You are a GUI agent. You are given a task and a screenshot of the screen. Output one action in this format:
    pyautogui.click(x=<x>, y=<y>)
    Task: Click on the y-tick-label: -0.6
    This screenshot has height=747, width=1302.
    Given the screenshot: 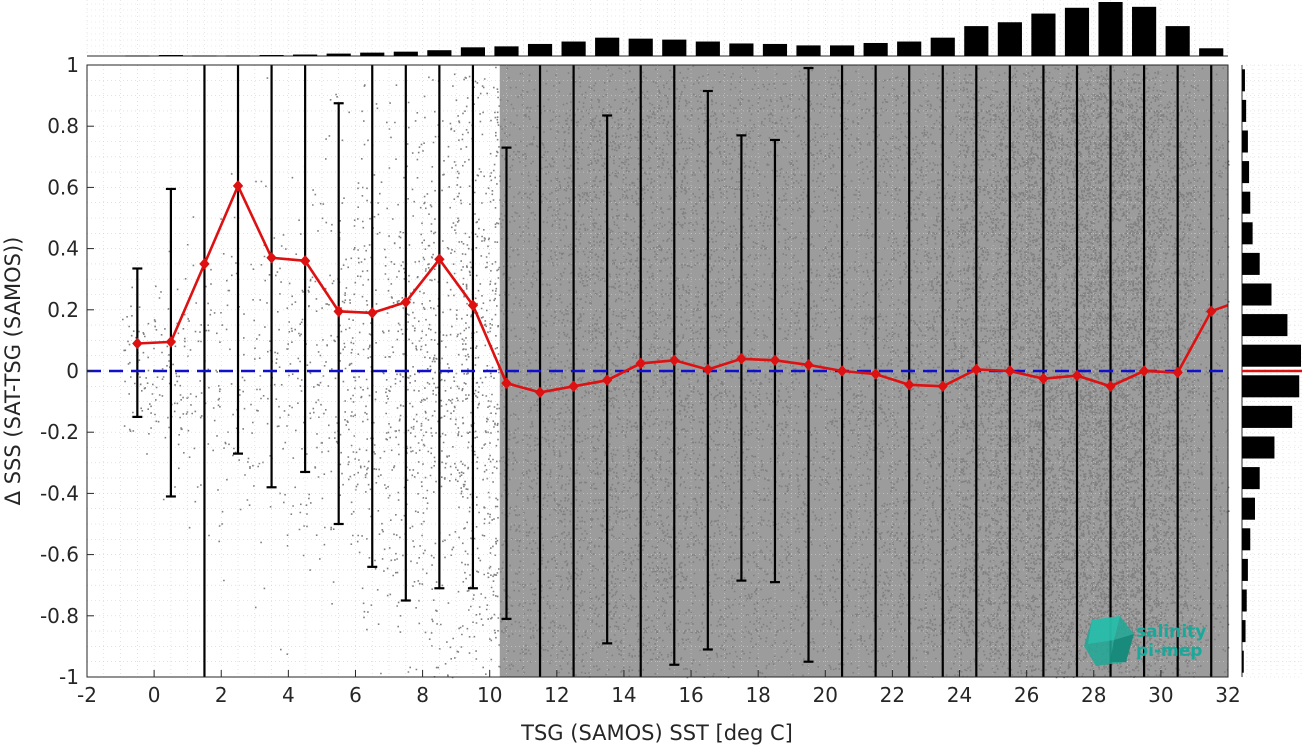 What is the action you would take?
    pyautogui.click(x=59, y=555)
    